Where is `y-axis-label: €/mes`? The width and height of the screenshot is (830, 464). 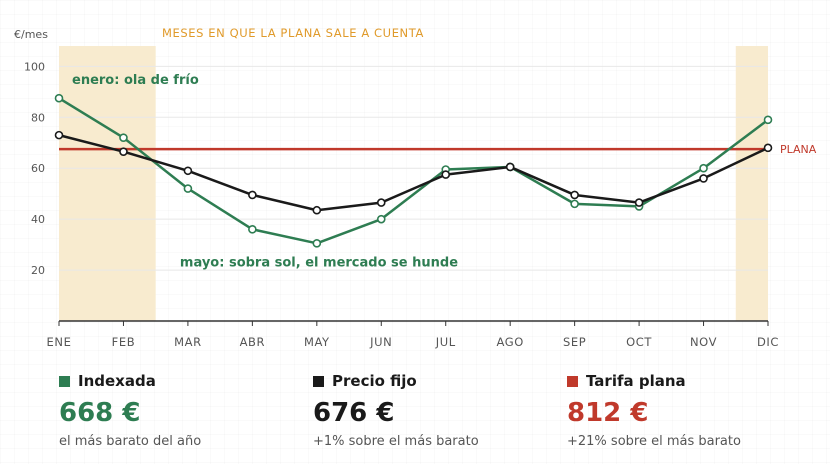 y-axis-label: €/mes is located at coordinates (31, 34).